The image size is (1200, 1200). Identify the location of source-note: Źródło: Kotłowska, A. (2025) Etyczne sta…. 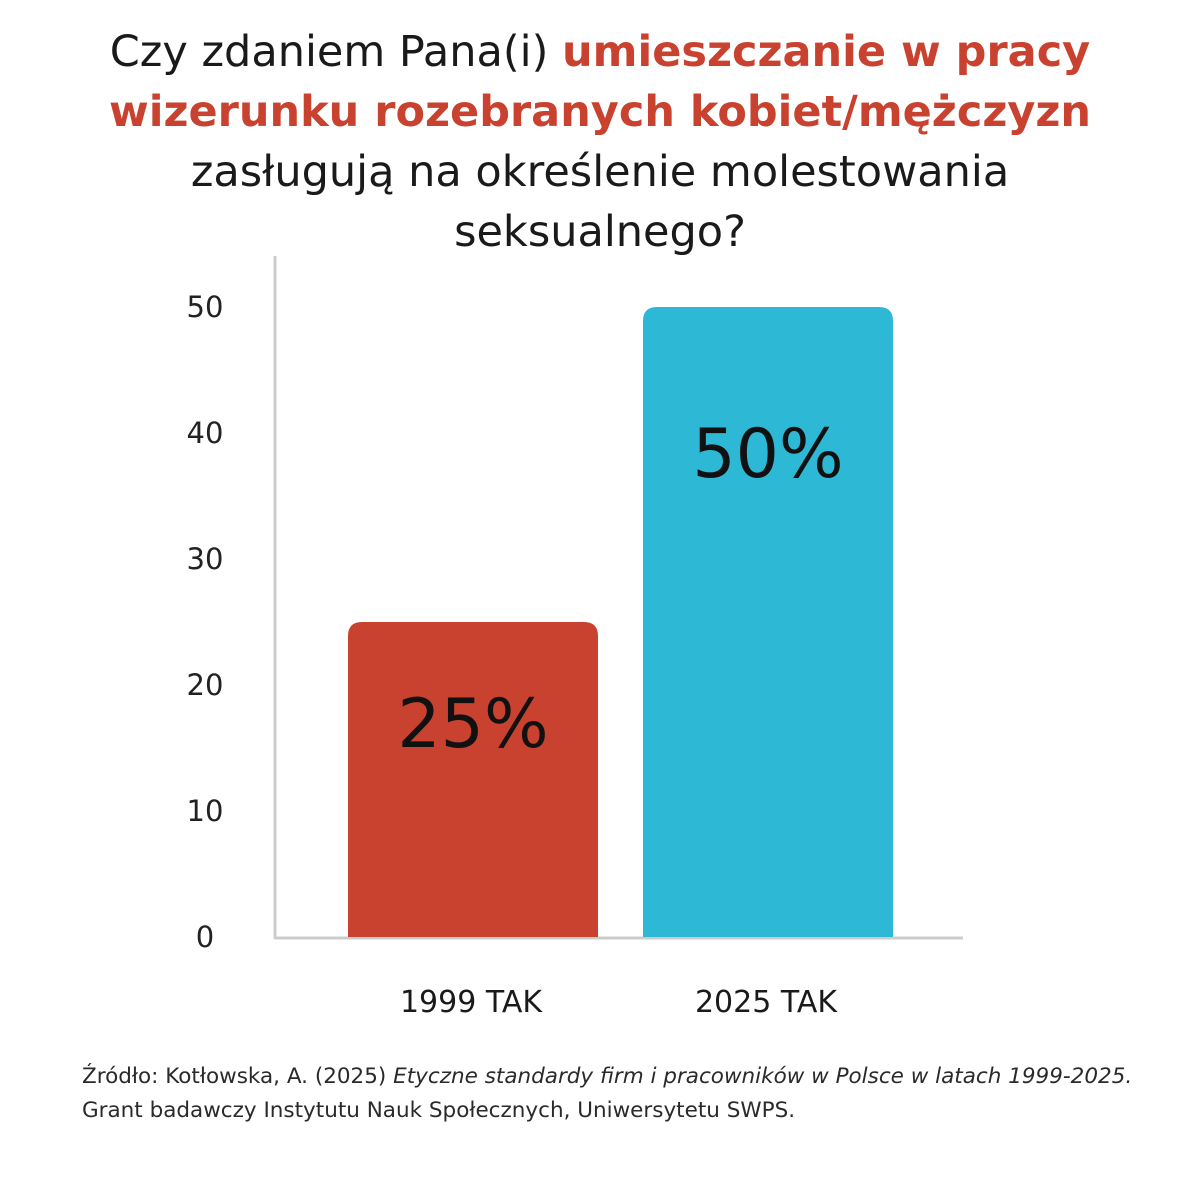
(612, 1094).